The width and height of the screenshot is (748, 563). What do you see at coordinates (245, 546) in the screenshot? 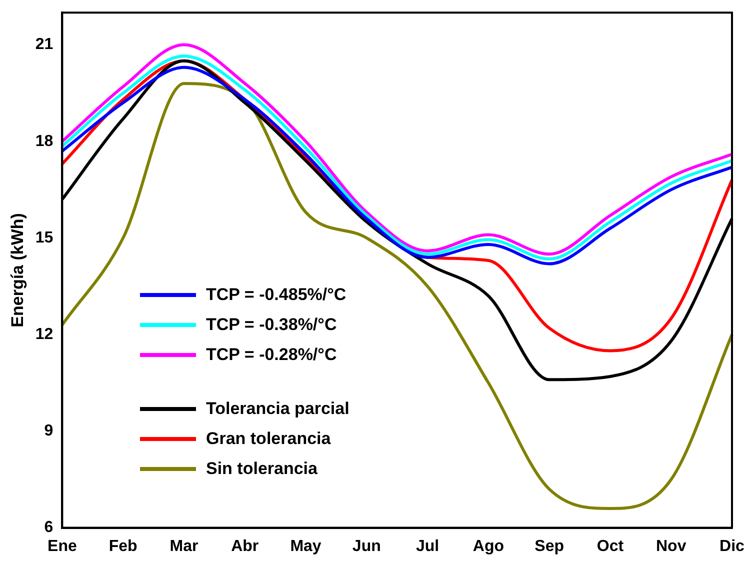
I see `x-tick-label: Abr` at bounding box center [245, 546].